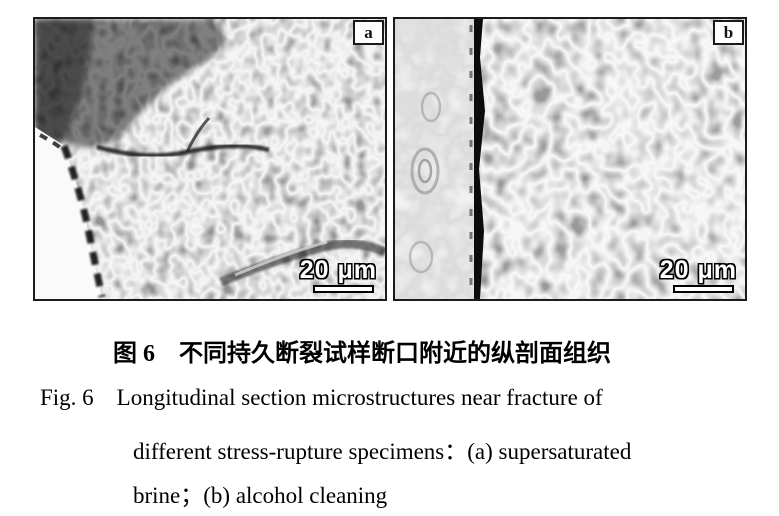  What do you see at coordinates (703, 289) in the screenshot?
I see `scale-bar-b` at bounding box center [703, 289].